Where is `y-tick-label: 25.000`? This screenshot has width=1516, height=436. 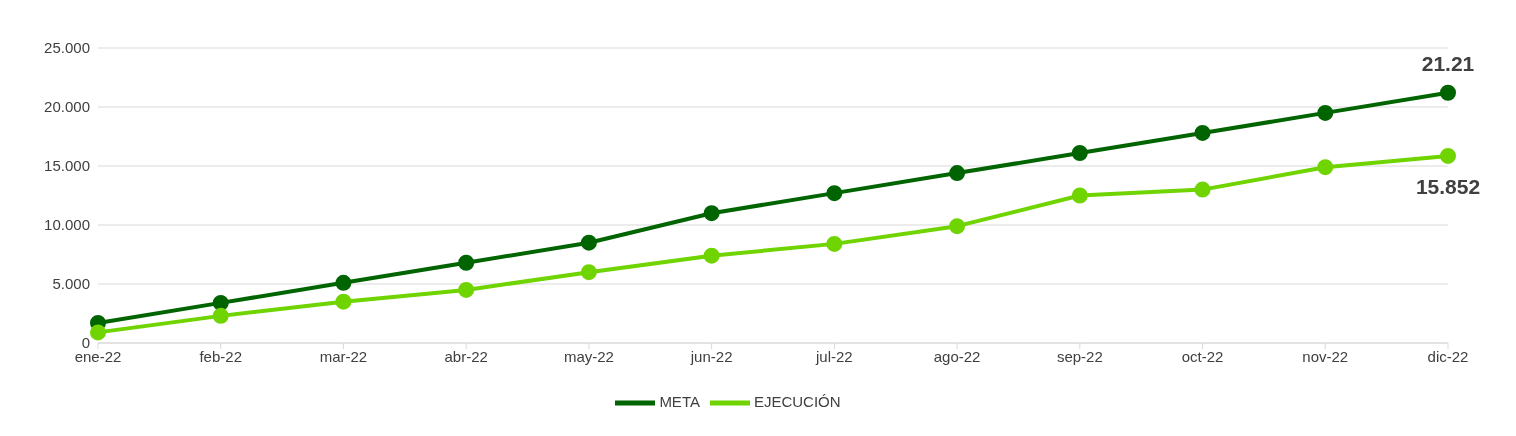
y-tick-label: 25.000 is located at coordinates (67, 48).